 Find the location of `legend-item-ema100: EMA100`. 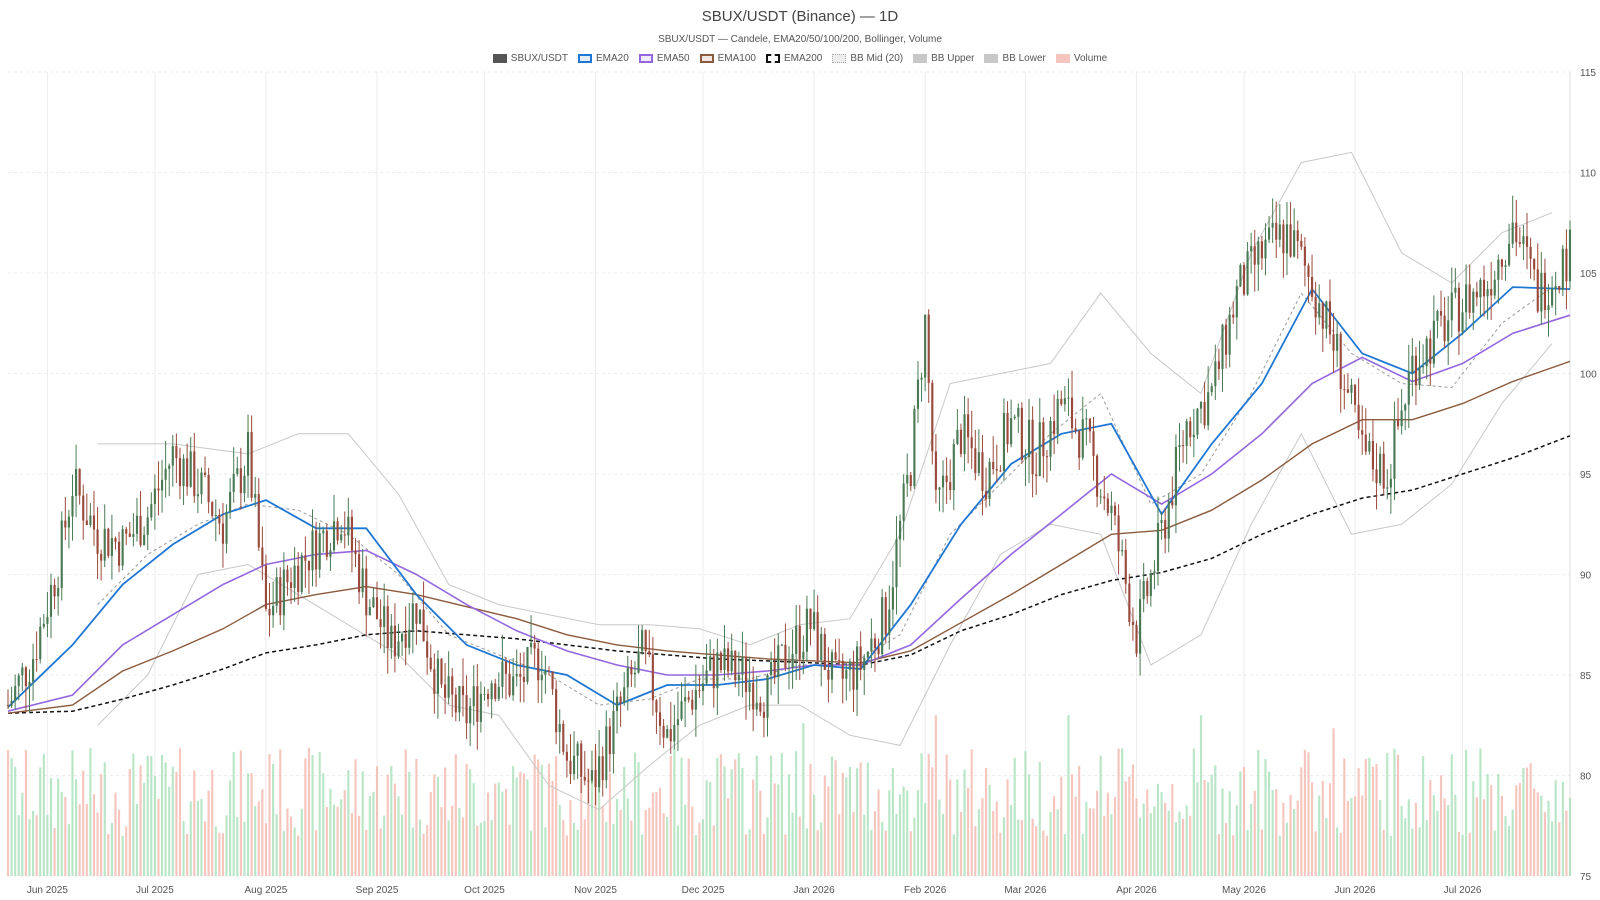

legend-item-ema100: EMA100 is located at coordinates (727, 58).